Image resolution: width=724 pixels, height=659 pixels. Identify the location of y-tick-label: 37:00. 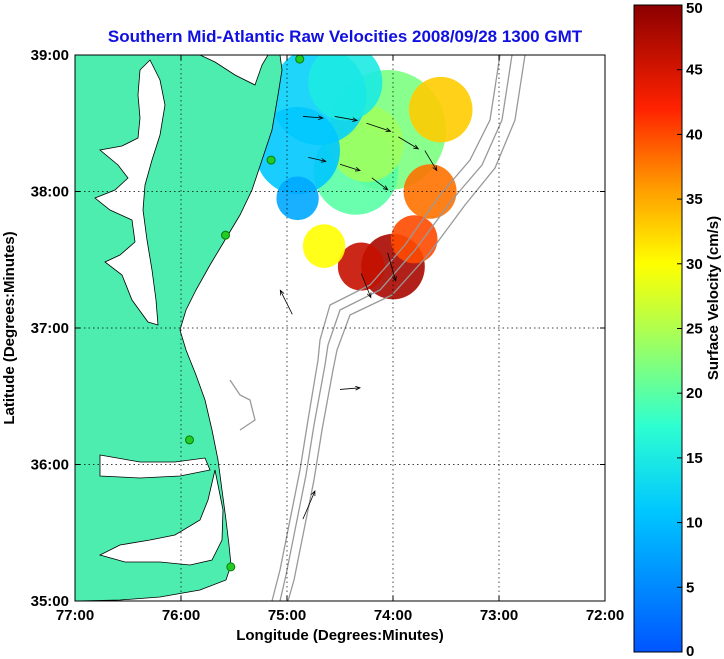
(50, 328).